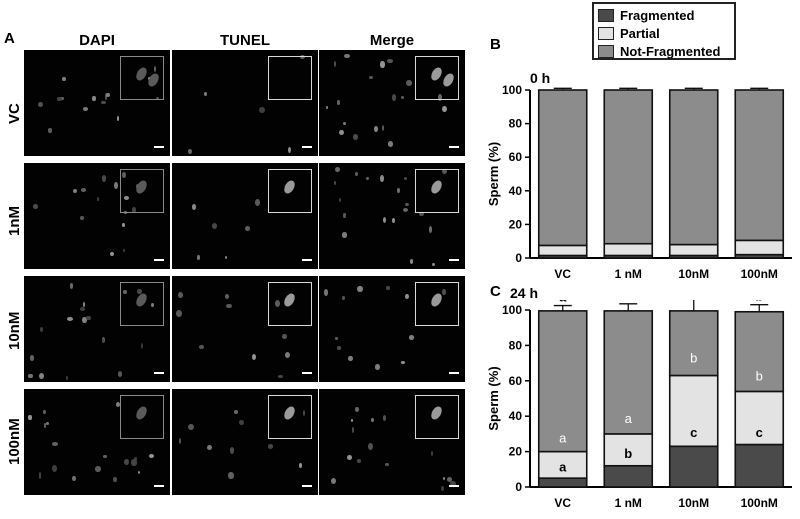 This screenshot has height=519, width=800. I want to click on legend-label-not-fragmented: Not-Fragmented, so click(670, 51).